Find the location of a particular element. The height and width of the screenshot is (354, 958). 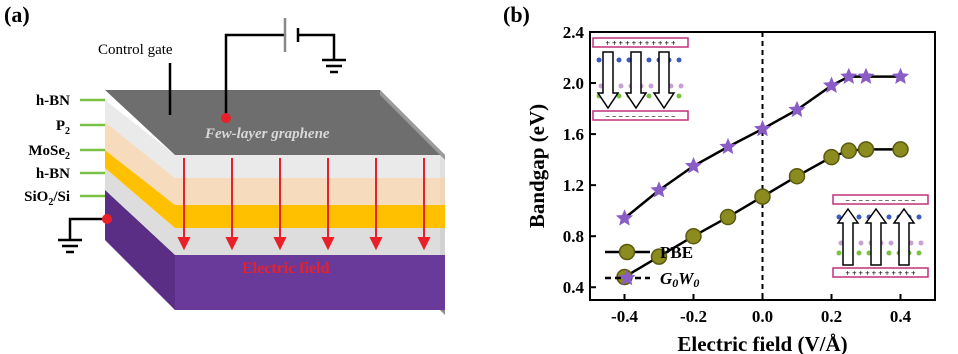

y-axis-label: Bandgap (eV) is located at coordinates (537, 166).